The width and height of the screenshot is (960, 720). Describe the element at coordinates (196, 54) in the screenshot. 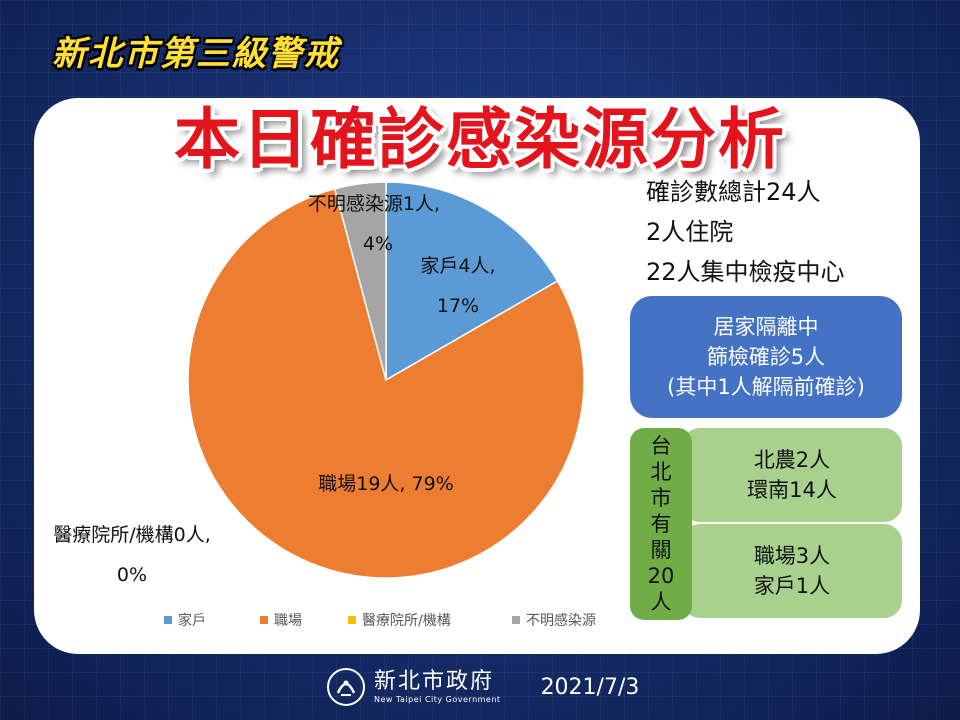

I see `alert-level-tag: 新北市第三級警戒` at that location.